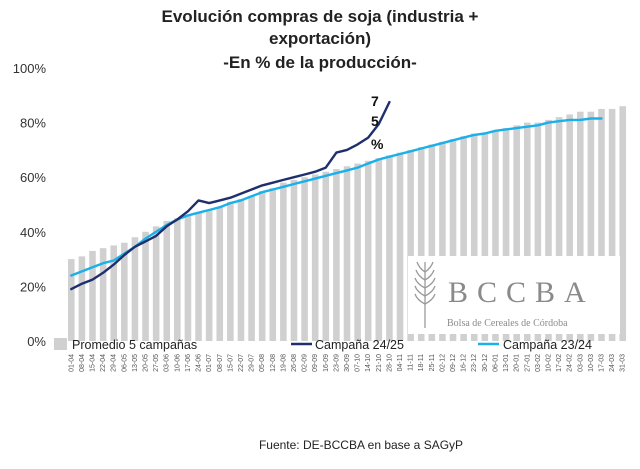 This screenshot has width=640, height=469. I want to click on x-tick-label: 05-08, so click(262, 363).